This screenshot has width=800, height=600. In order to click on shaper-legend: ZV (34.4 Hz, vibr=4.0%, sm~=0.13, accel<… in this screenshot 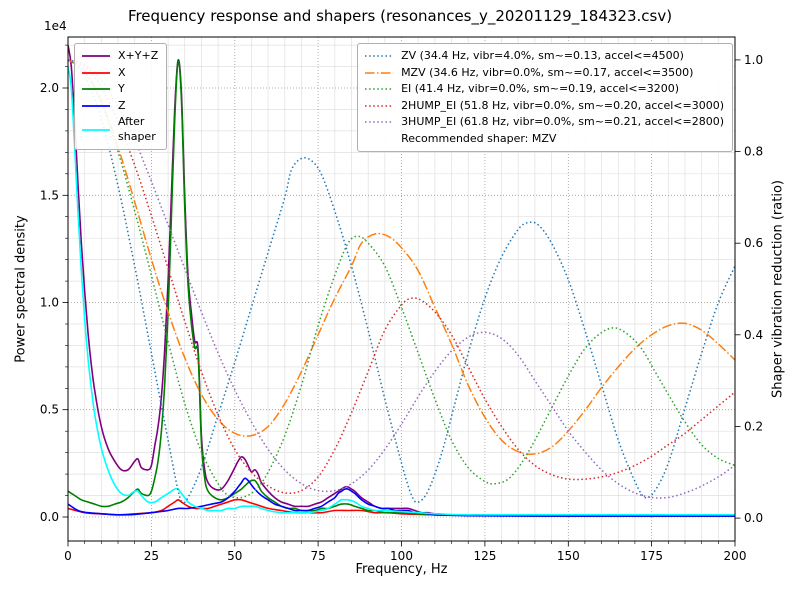, I will do `click(545, 98)`.